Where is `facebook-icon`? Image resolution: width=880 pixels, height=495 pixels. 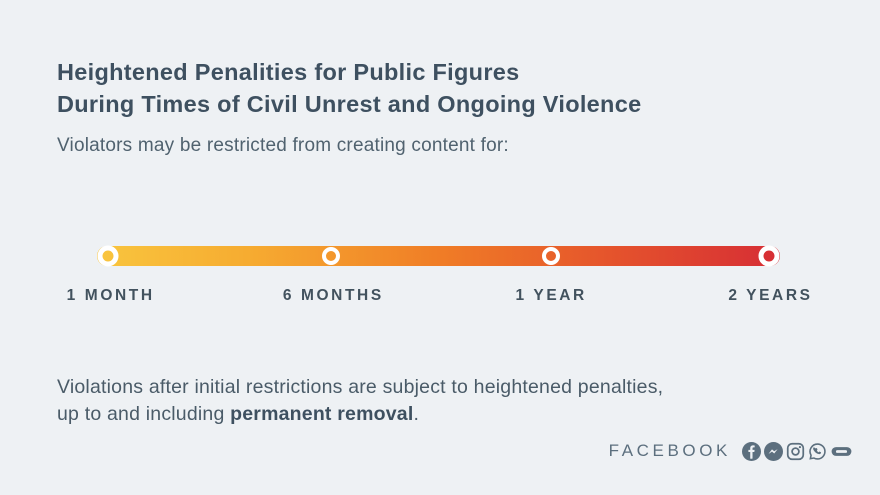
facebook-icon is located at coordinates (751, 451).